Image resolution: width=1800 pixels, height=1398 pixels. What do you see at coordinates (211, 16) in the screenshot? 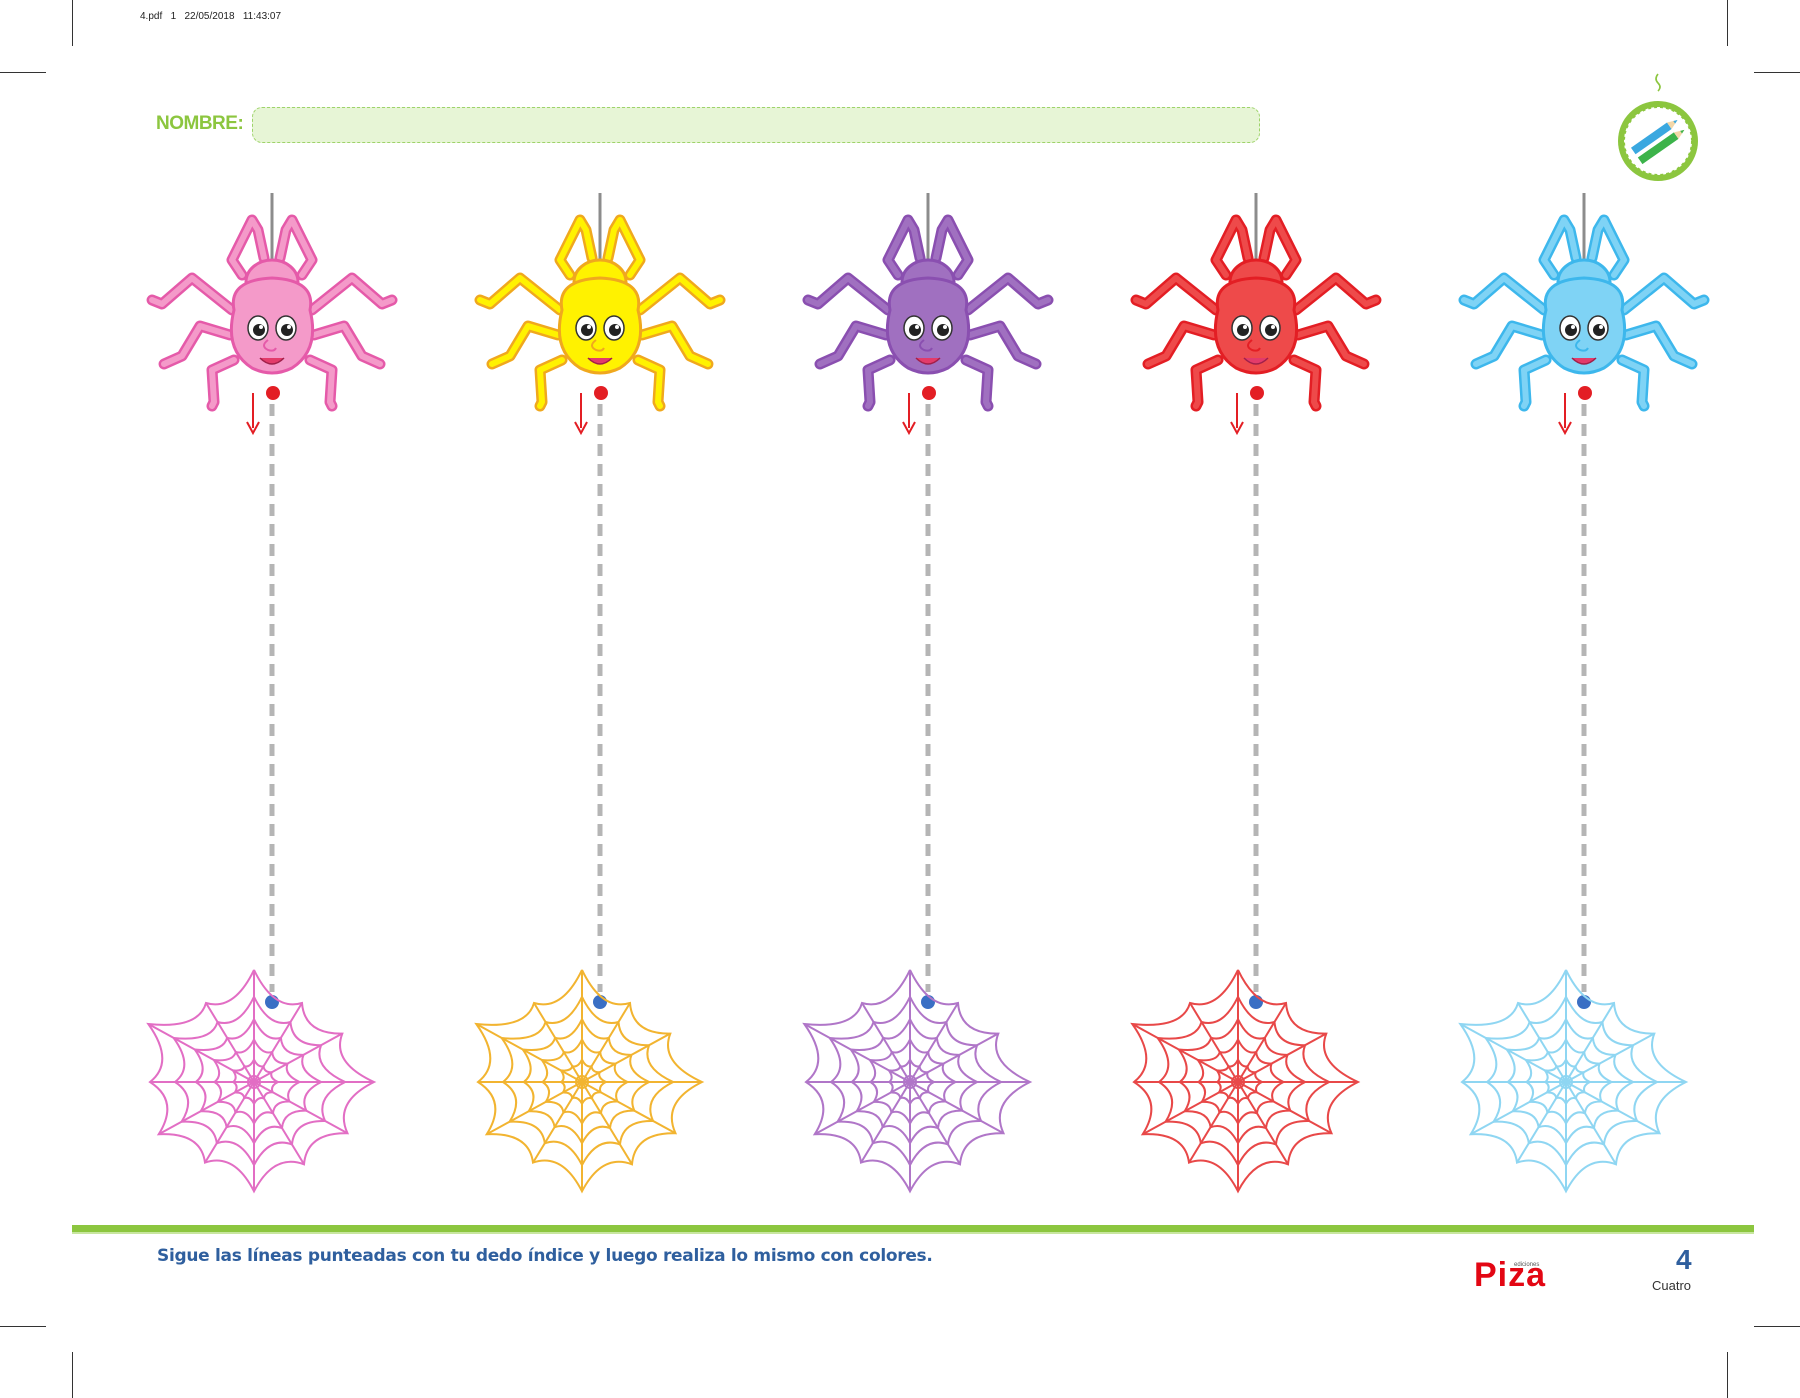
I see `print-header: 4.pdf 1 22/05/2018 11:43:07` at bounding box center [211, 16].